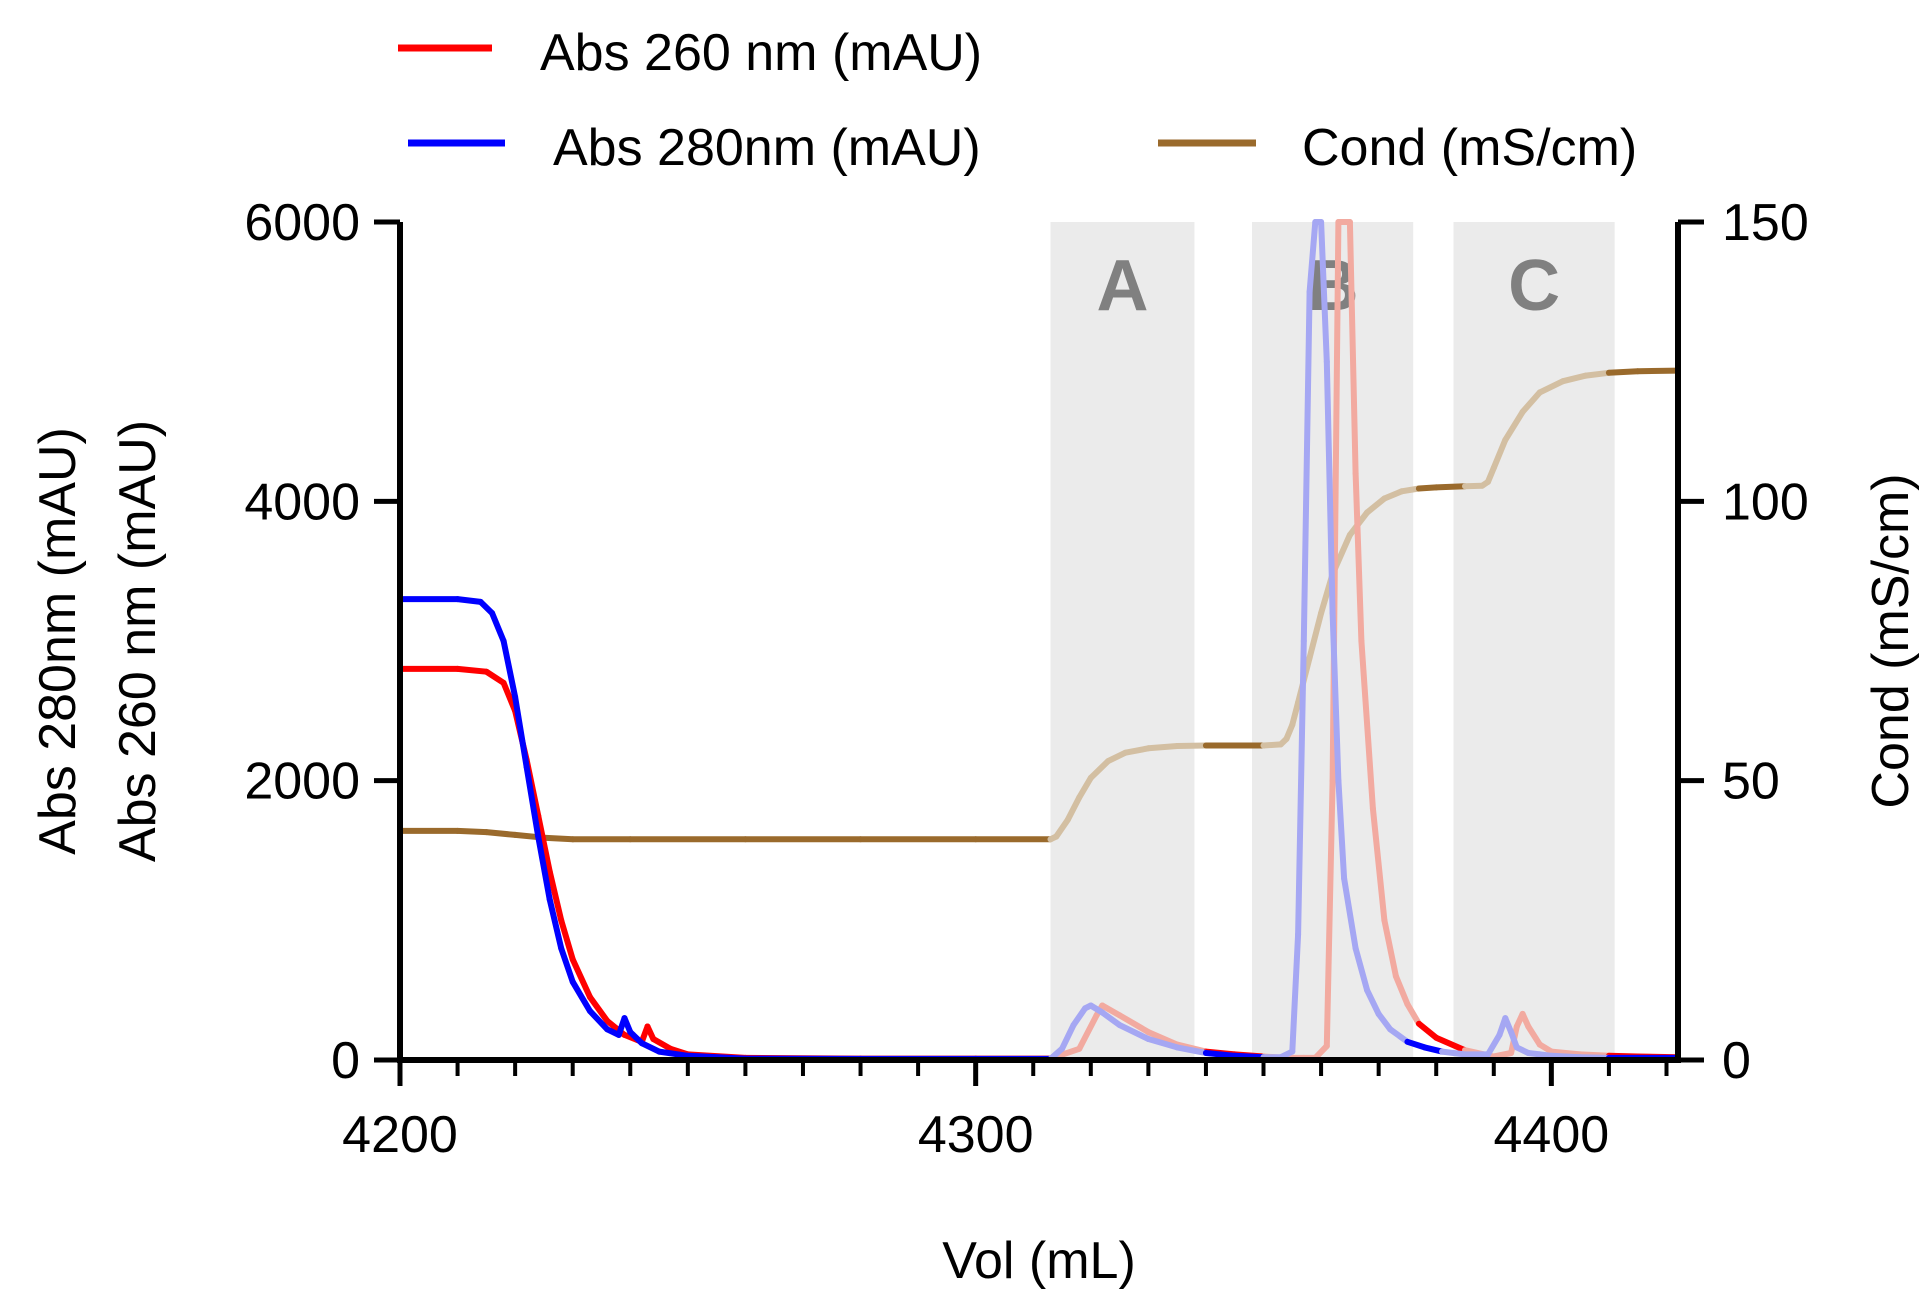 This screenshot has width=1932, height=1301. What do you see at coordinates (1122, 641) in the screenshot?
I see `region-a` at bounding box center [1122, 641].